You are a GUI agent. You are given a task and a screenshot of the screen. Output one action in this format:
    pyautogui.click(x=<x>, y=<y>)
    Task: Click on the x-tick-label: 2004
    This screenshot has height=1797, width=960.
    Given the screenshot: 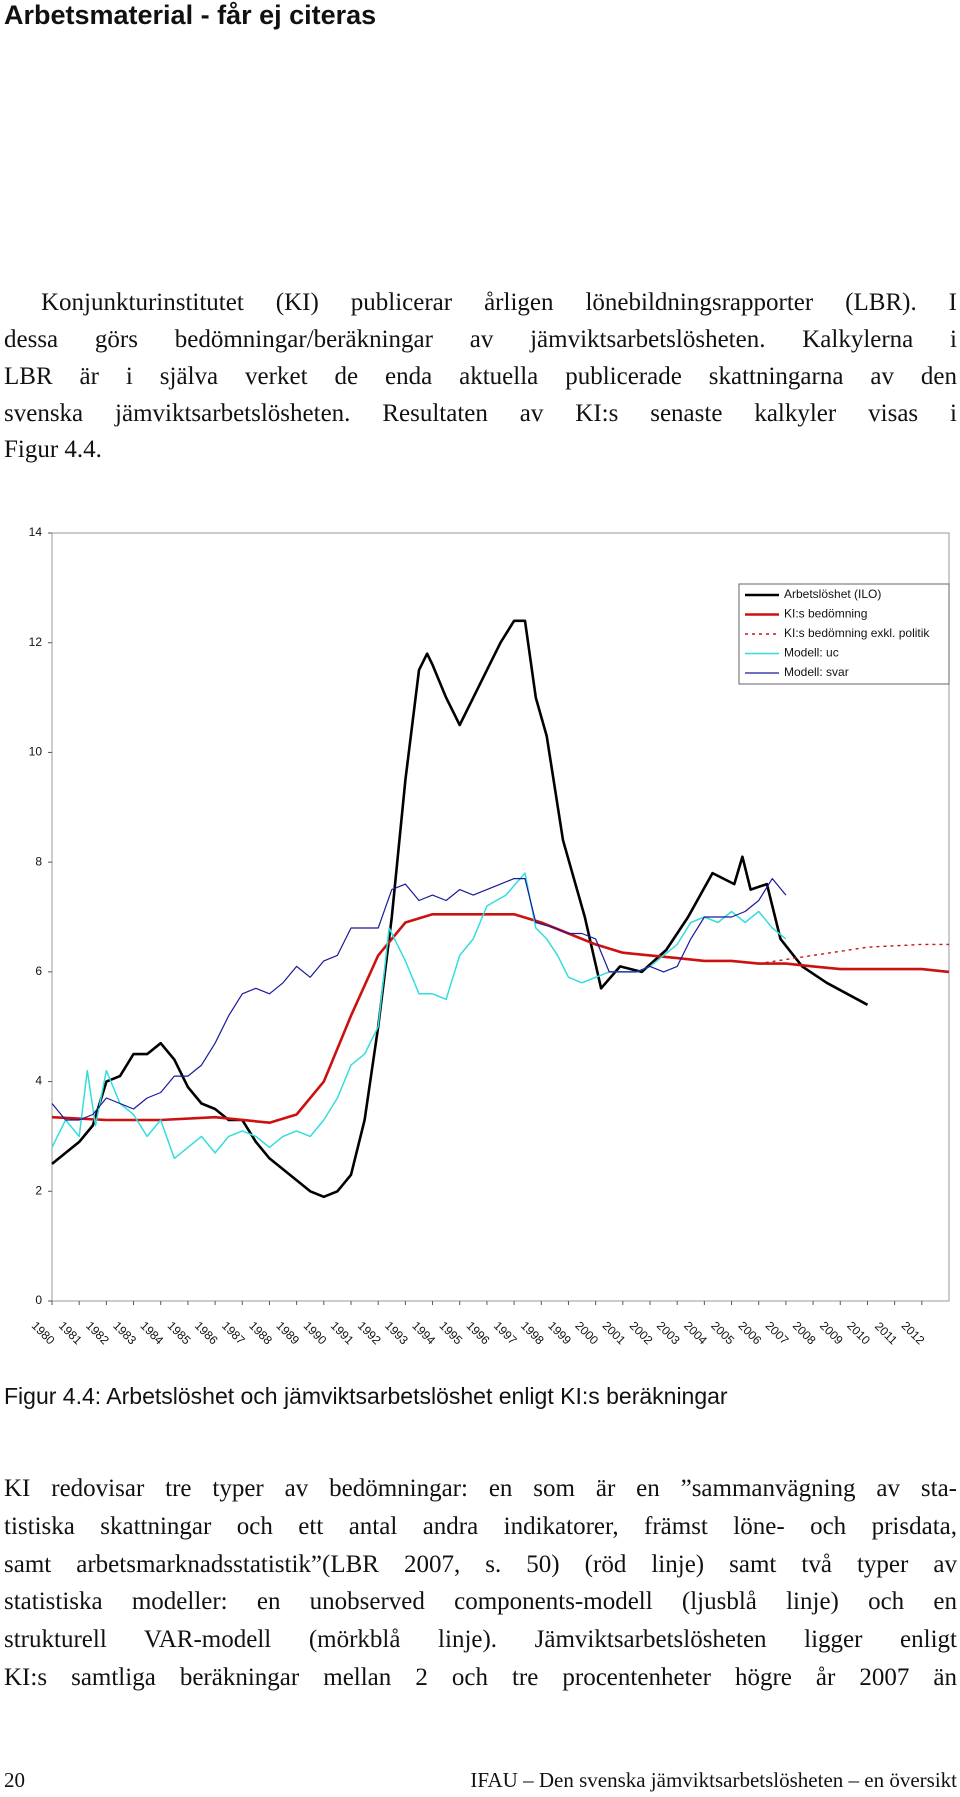 What is the action you would take?
    pyautogui.click(x=695, y=1333)
    